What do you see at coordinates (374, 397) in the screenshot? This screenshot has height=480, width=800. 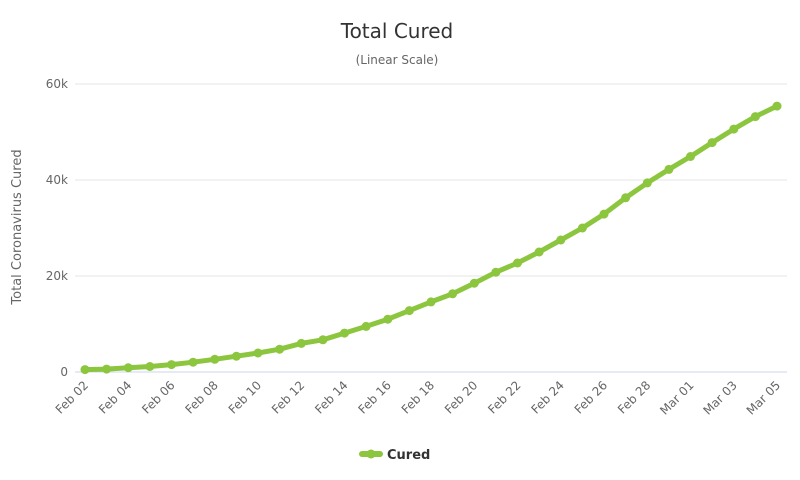 I see `x-tick-label: Feb 16` at bounding box center [374, 397].